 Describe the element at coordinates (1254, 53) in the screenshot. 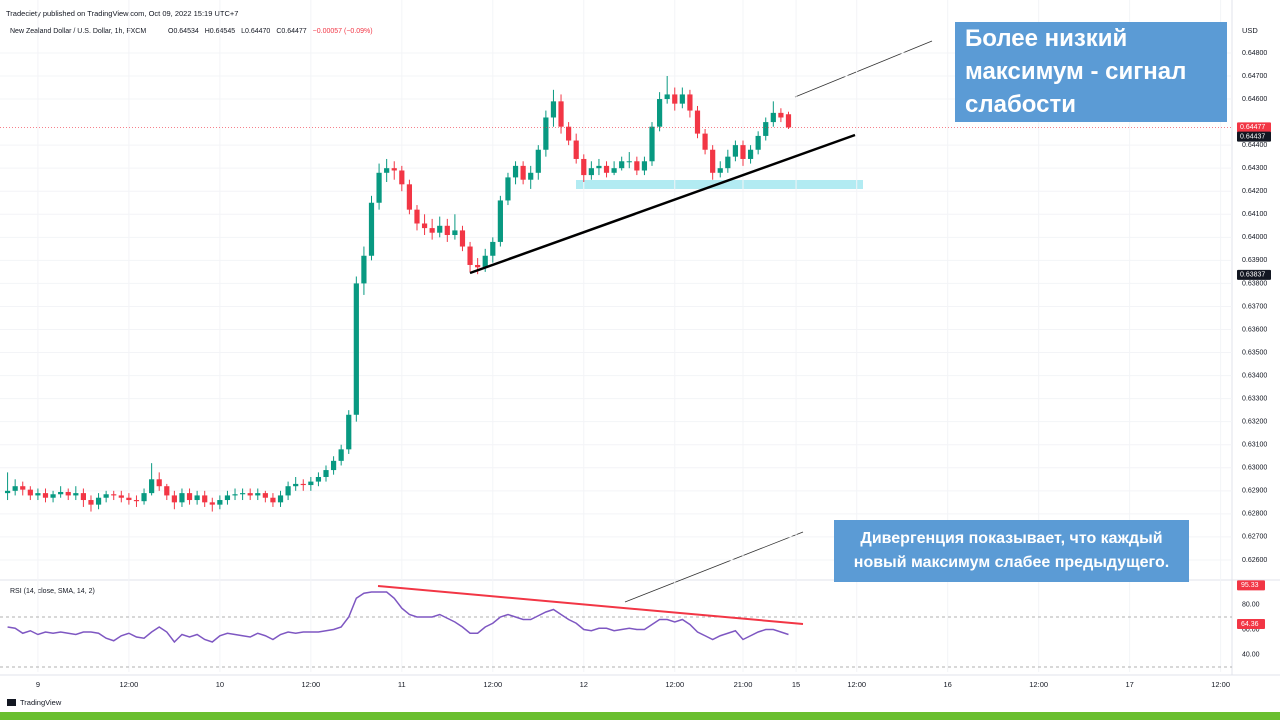

I see `y-tick-label: 0.64800` at that location.